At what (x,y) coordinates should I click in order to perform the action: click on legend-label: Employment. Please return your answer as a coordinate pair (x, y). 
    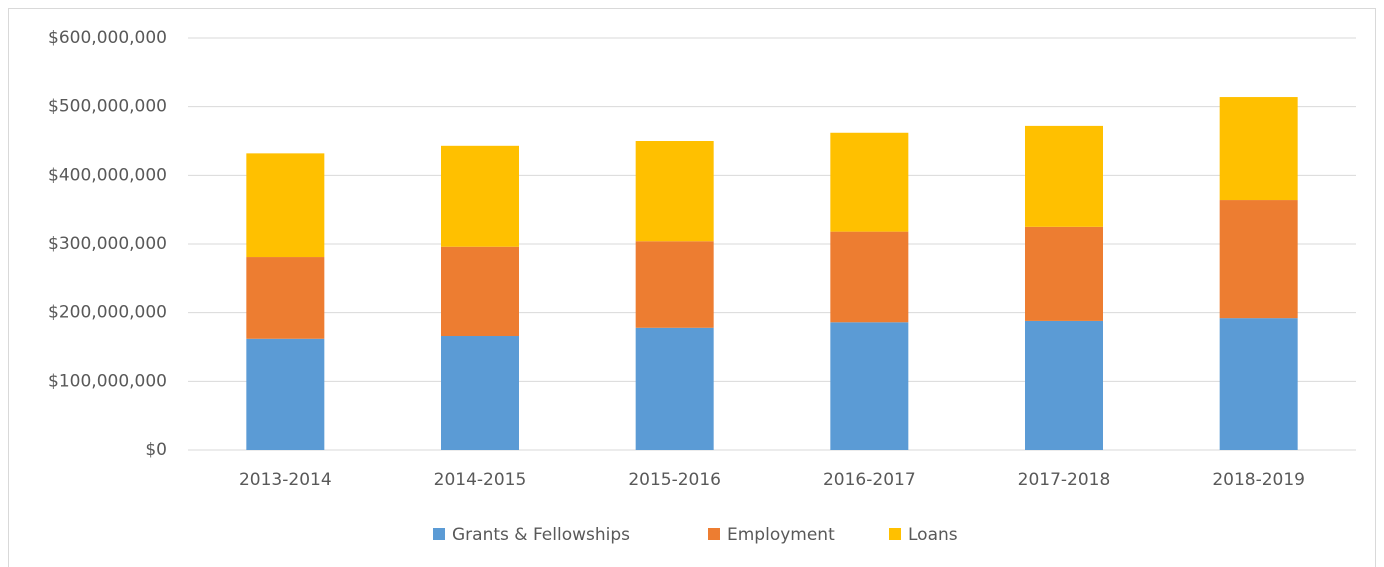
    Looking at the image, I should click on (781, 535).